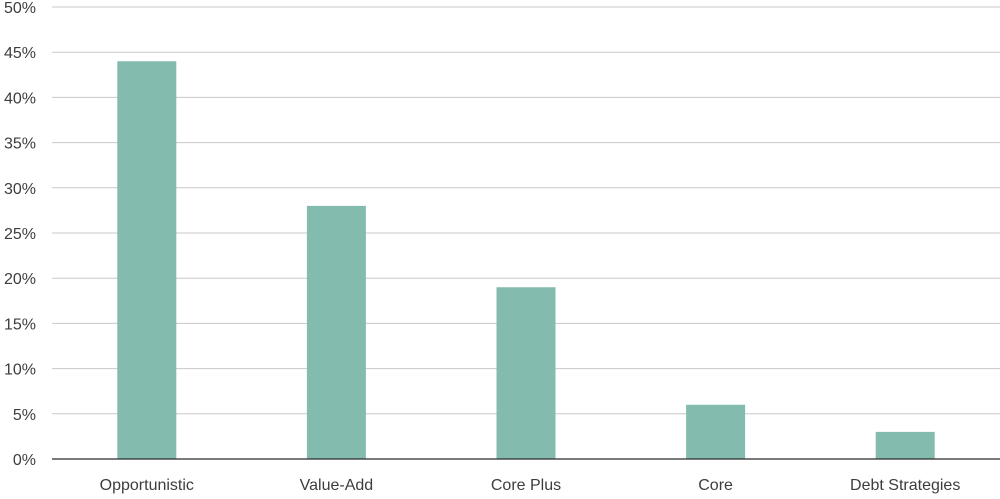 Image resolution: width=1000 pixels, height=499 pixels. I want to click on bar-opportunistic, so click(147, 260).